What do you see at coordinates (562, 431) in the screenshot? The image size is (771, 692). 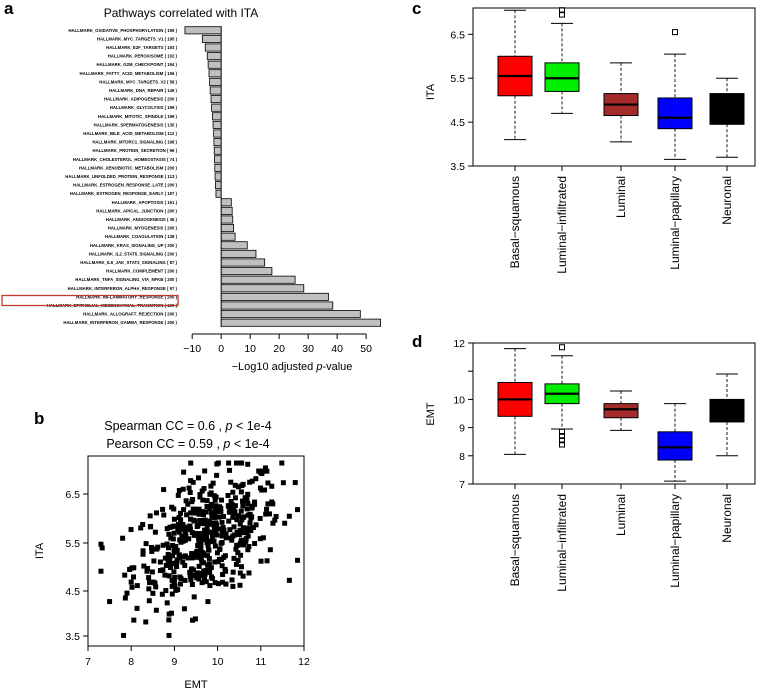 I see `box-outlier` at bounding box center [562, 431].